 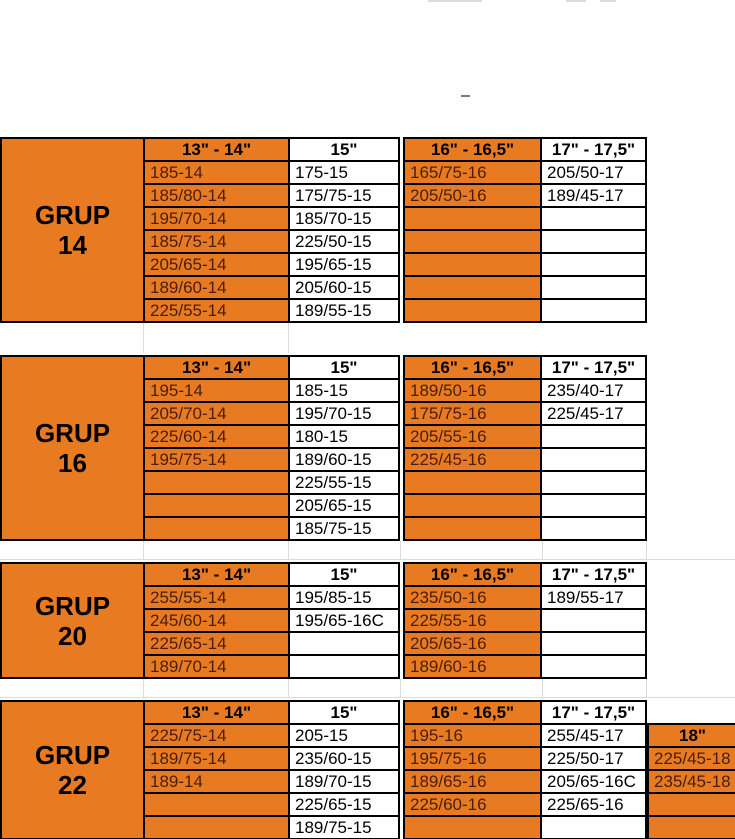 What do you see at coordinates (473, 196) in the screenshot?
I see `tire-size-cell: 205/50-16` at bounding box center [473, 196].